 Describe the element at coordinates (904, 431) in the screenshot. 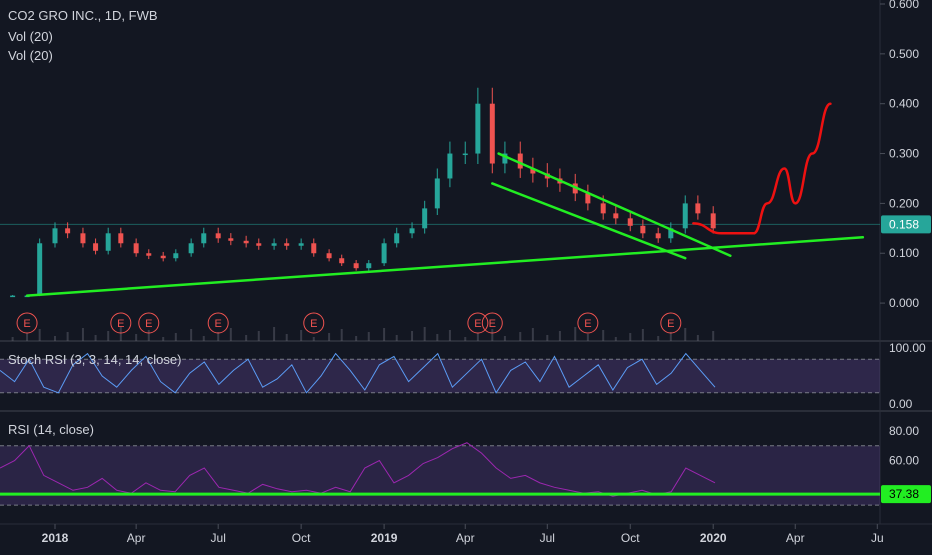

I see `rsi-y-tick: 80.00` at that location.